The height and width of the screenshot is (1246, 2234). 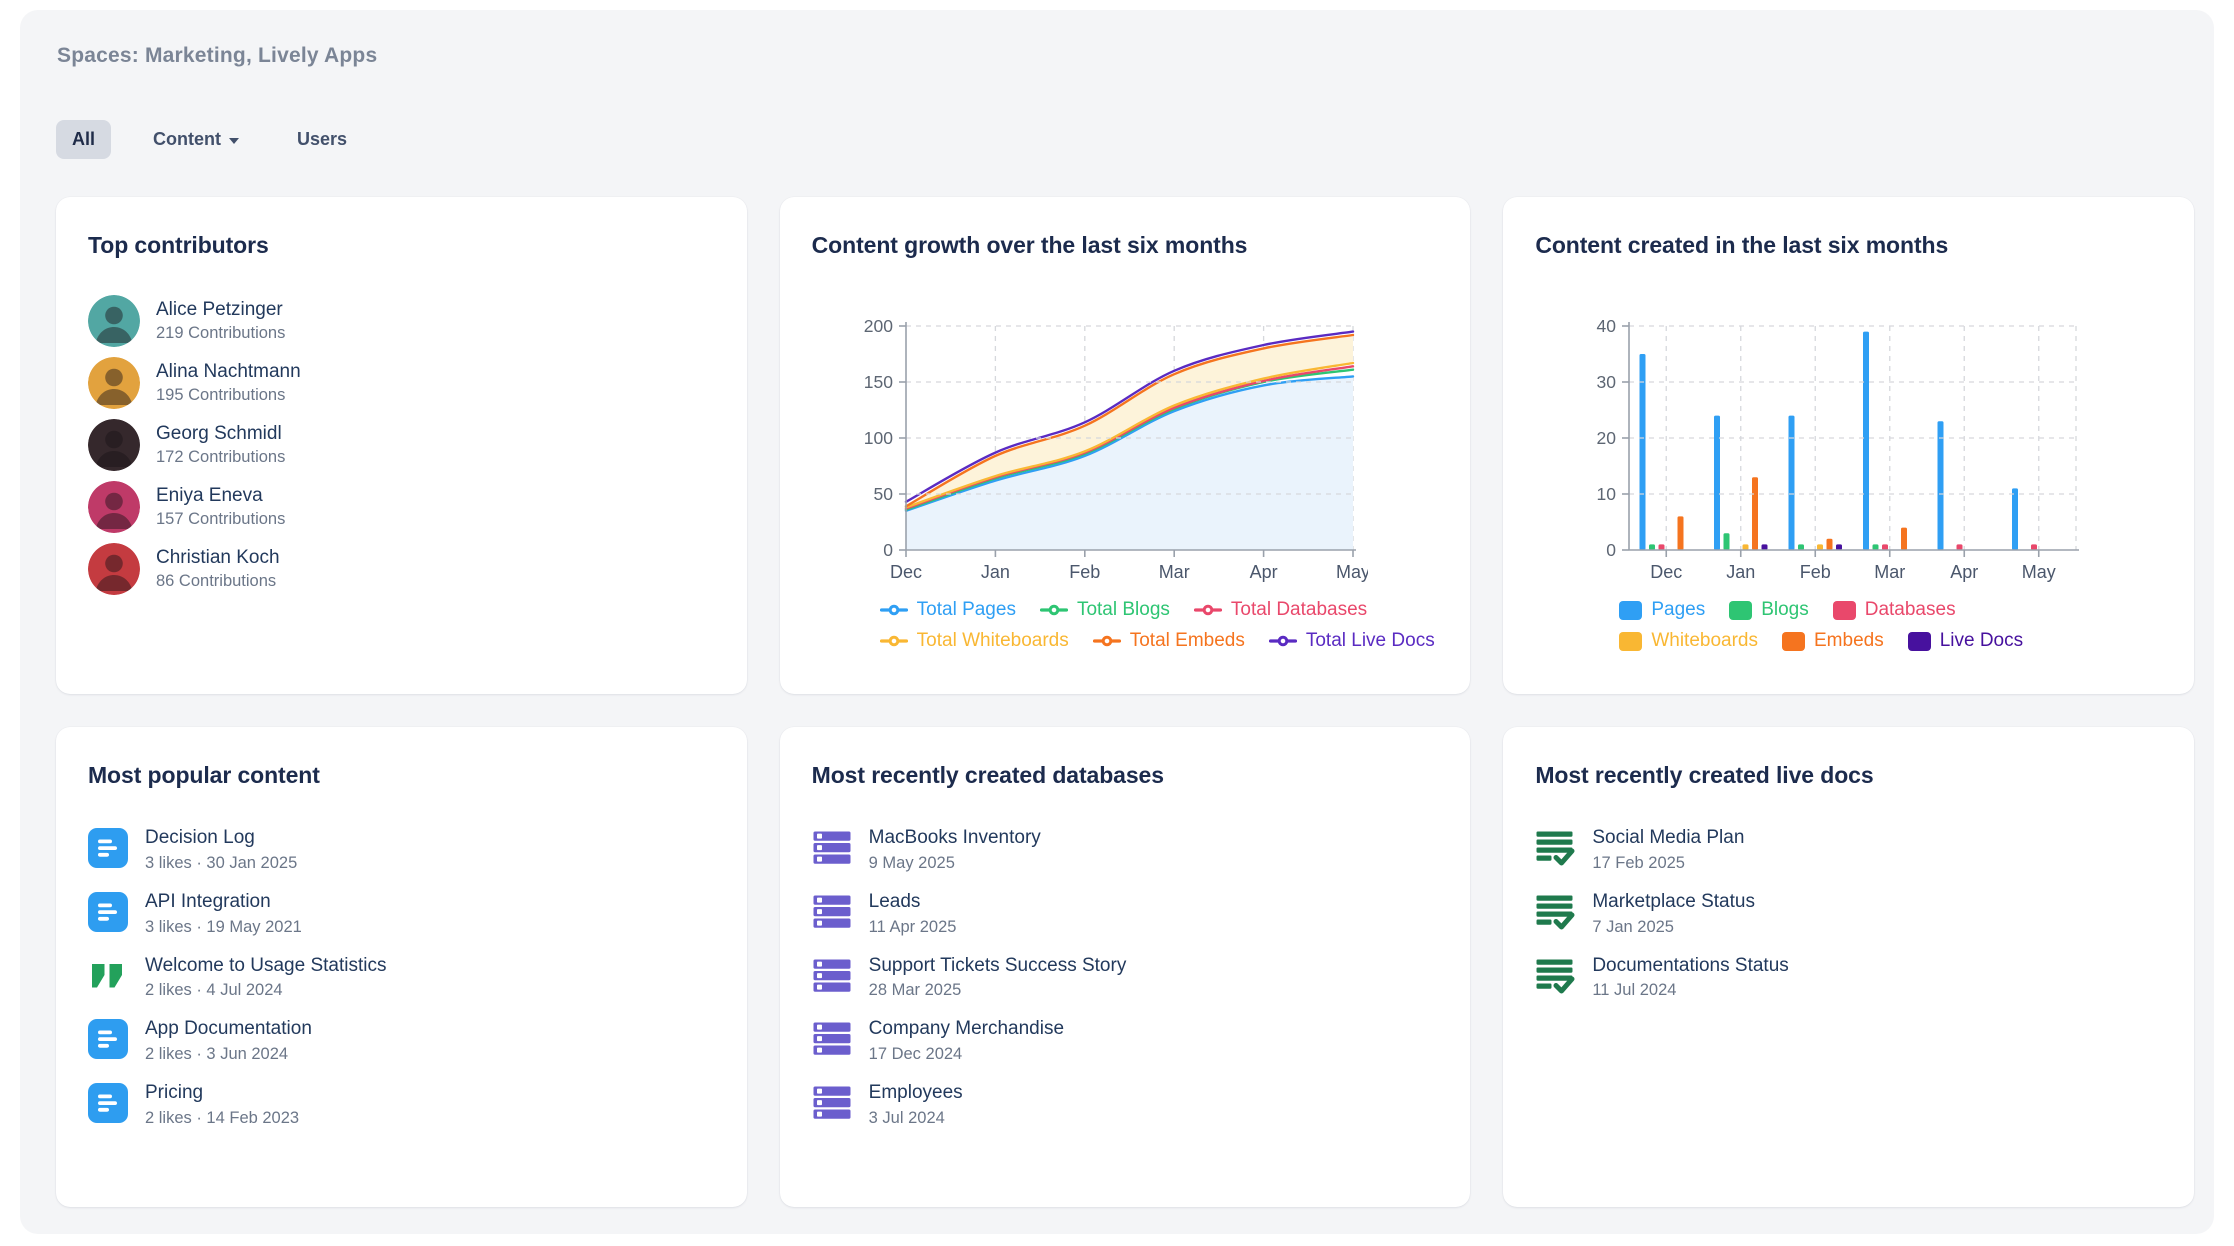 What do you see at coordinates (1849, 978) in the screenshot?
I see `livedoc-item: Documentations Status 11 Jul 2024` at bounding box center [1849, 978].